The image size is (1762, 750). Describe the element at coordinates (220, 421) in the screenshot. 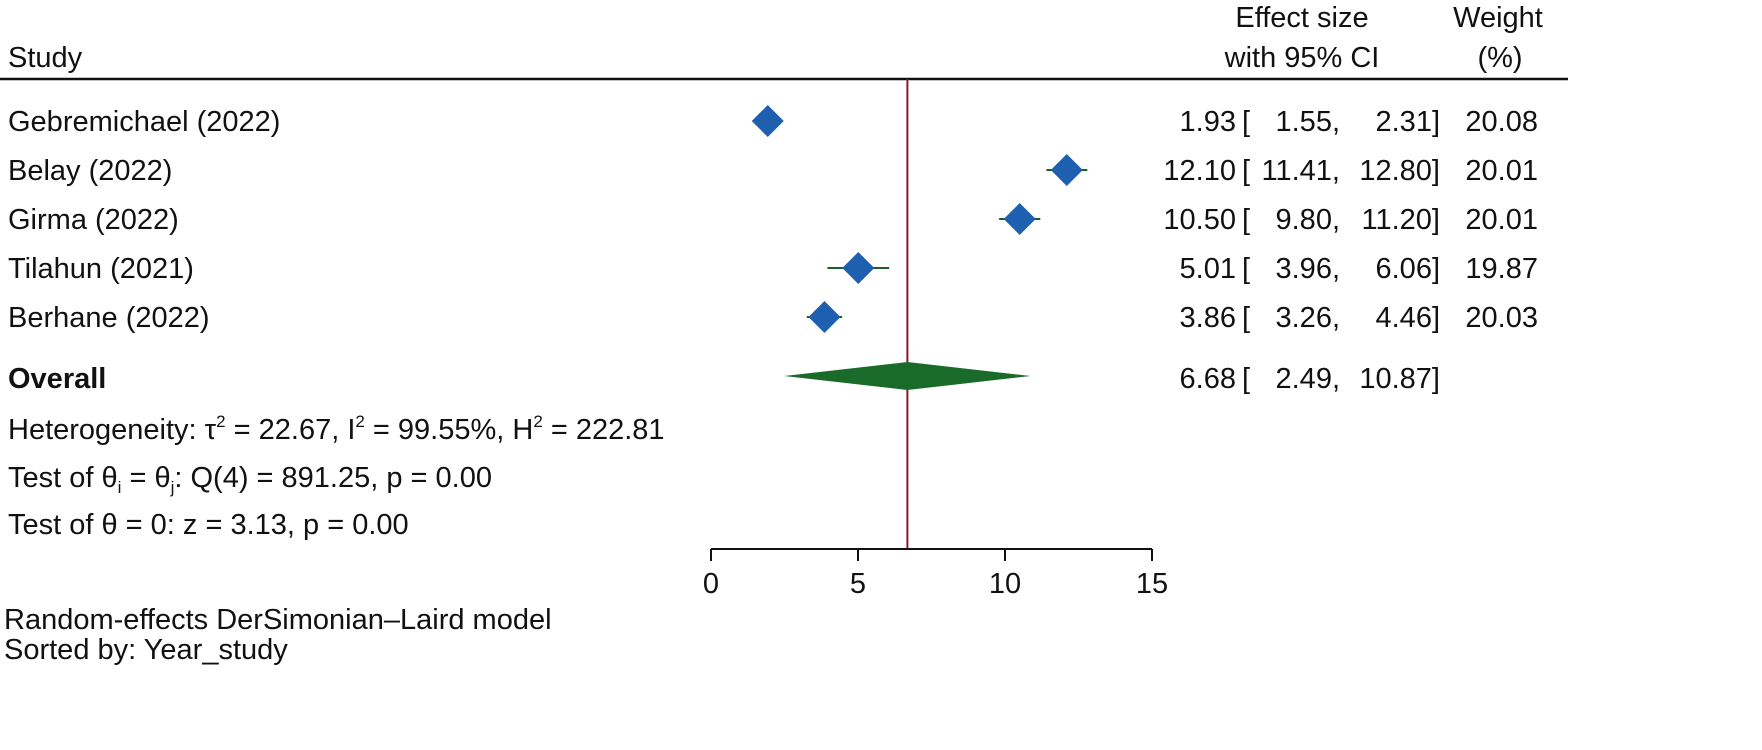

I see `tau-superscript: 2` at that location.